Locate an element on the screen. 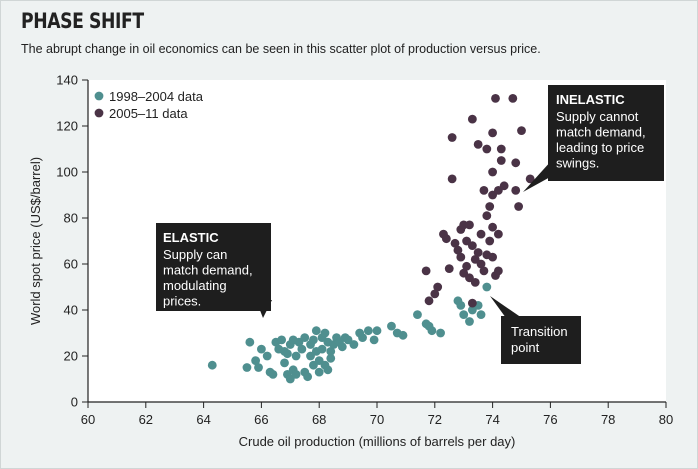  legend-label: 2005–11 data is located at coordinates (148, 113).